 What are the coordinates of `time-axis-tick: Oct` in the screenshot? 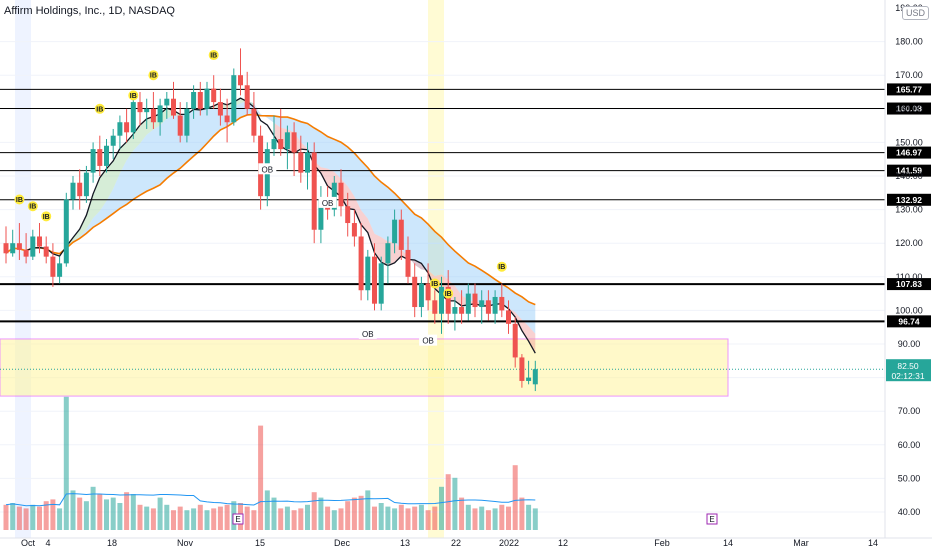 It's located at (28, 543).